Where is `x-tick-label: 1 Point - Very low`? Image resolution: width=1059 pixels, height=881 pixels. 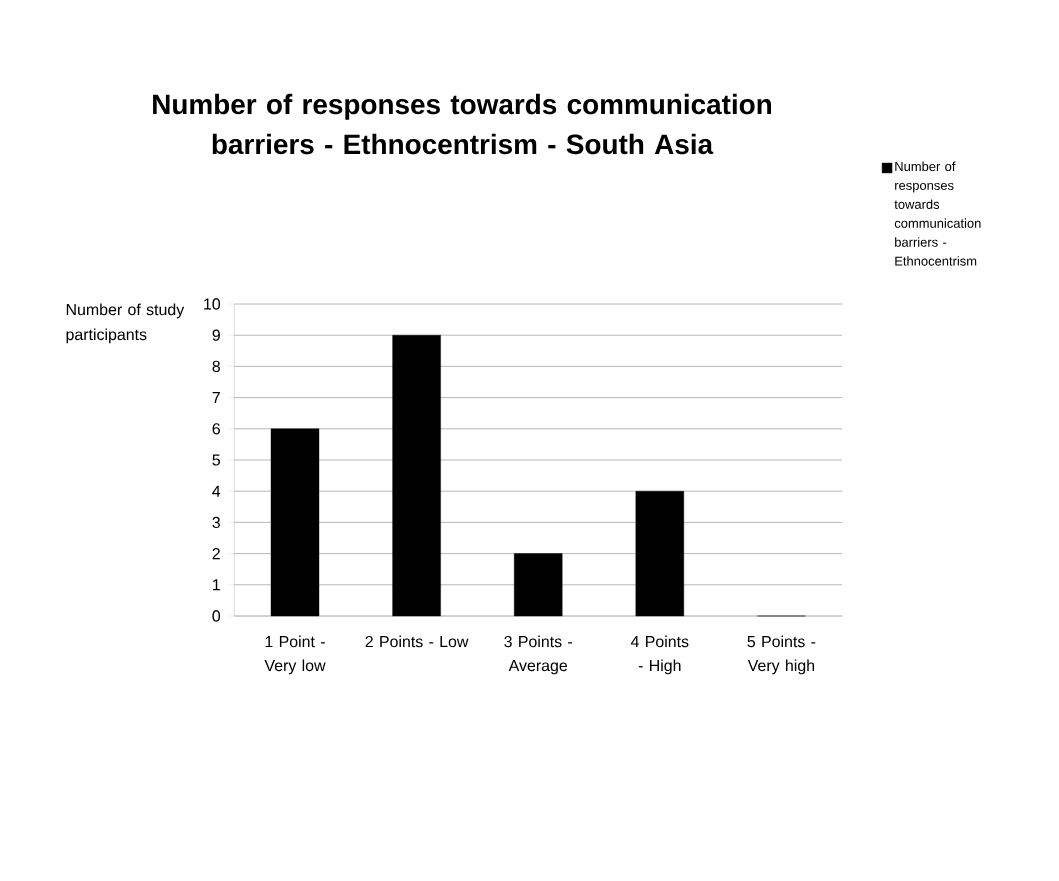
x-tick-label: 1 Point - Very low is located at coordinates (295, 655).